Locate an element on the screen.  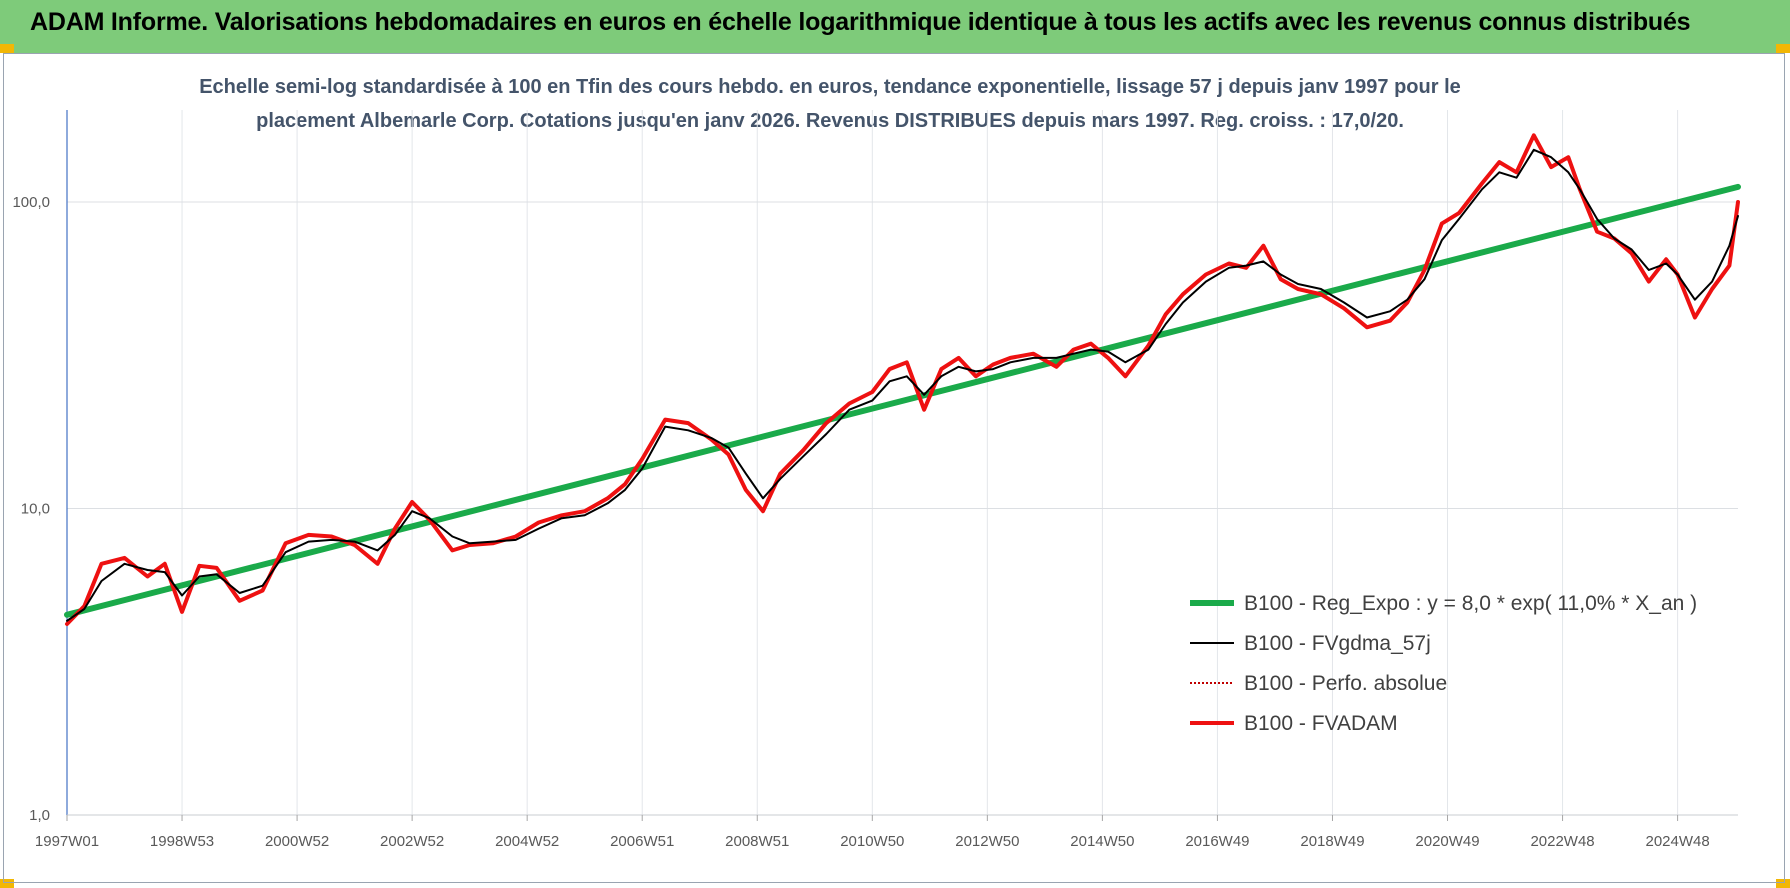
y-tick-label: 100,0 is located at coordinates (31, 202).